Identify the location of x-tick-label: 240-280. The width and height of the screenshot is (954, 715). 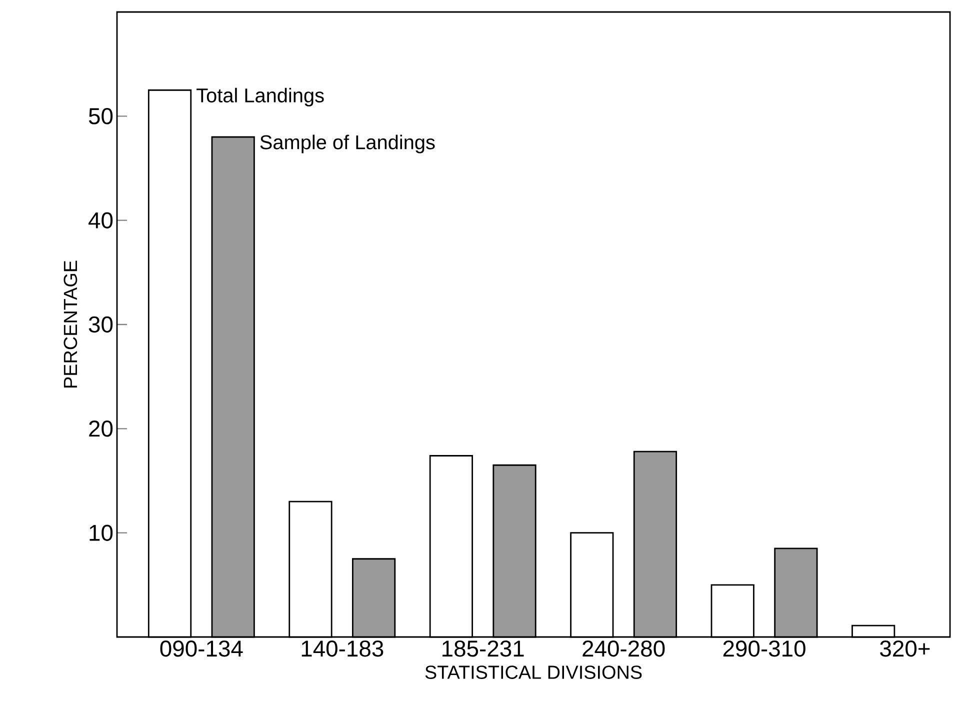
(623, 648).